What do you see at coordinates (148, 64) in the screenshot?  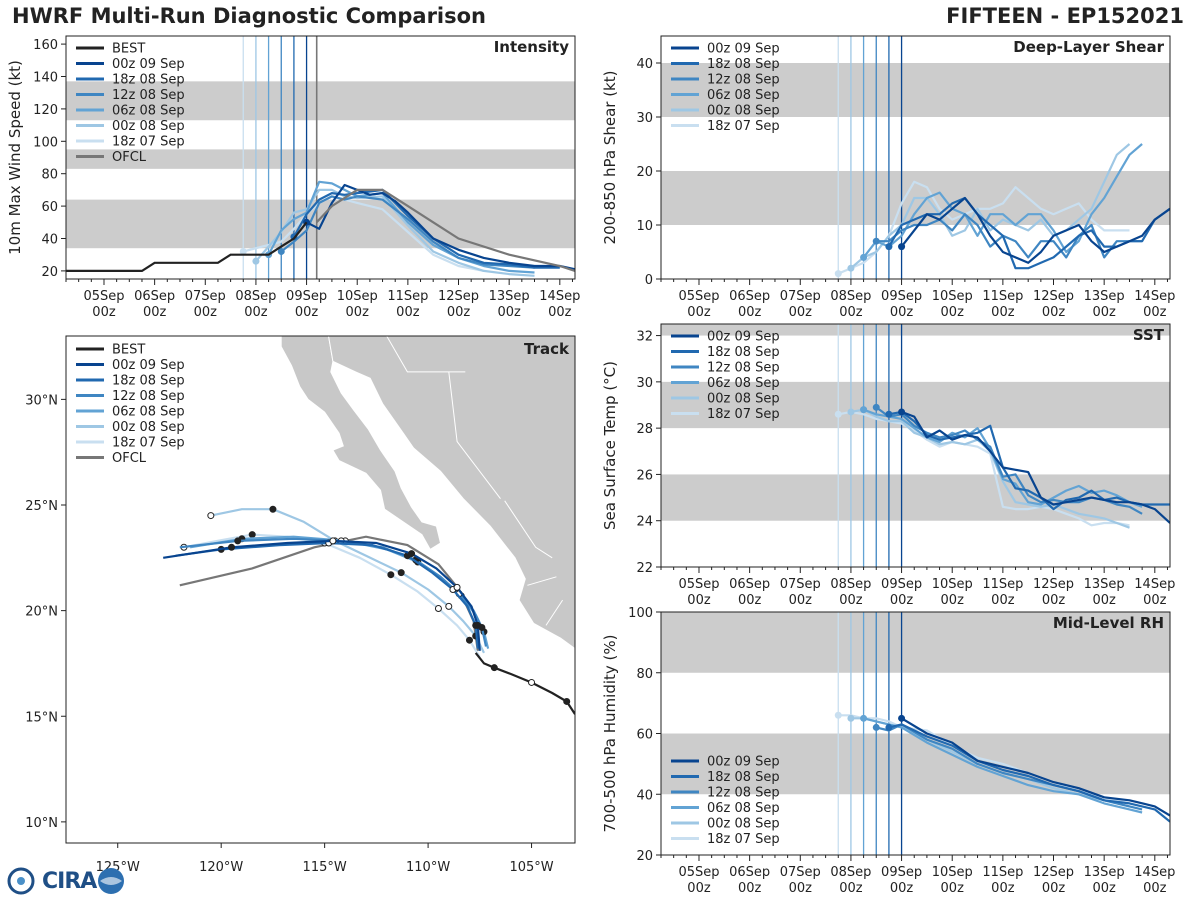 I see `intensity-legend-label-1: 00z 09 Sep` at bounding box center [148, 64].